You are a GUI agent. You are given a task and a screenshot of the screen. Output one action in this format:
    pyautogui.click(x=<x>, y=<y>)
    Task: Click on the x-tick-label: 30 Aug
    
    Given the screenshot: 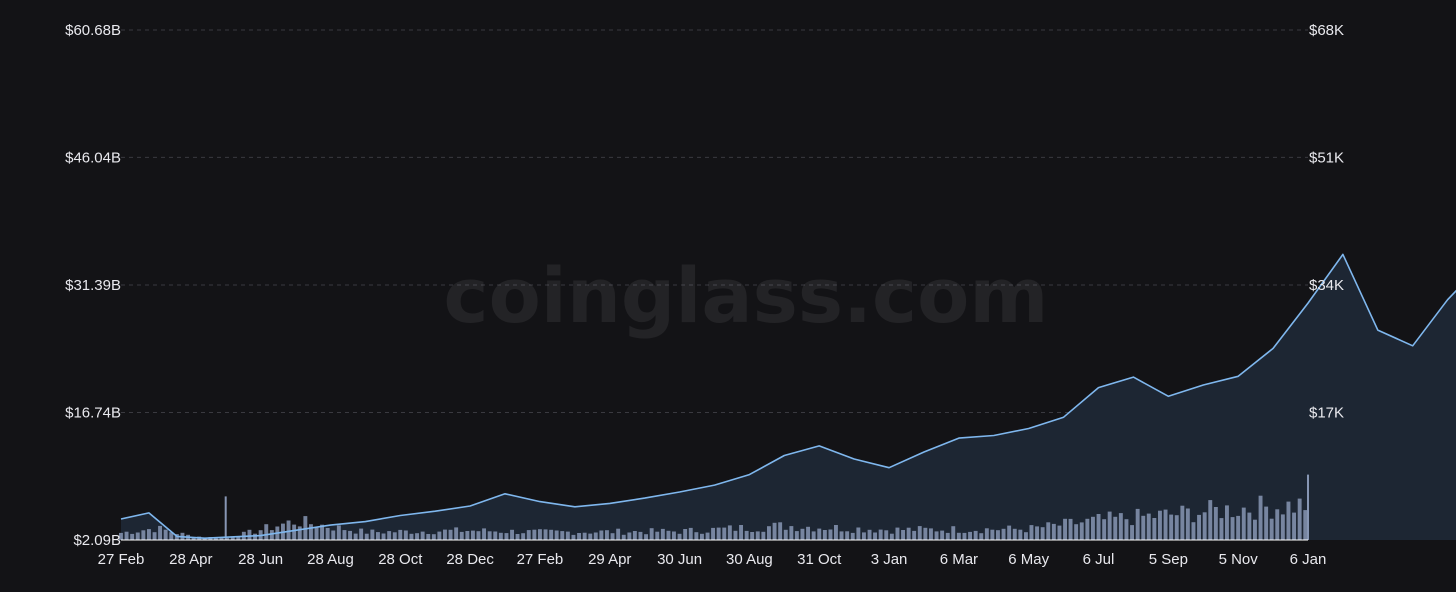 What is the action you would take?
    pyautogui.click(x=749, y=559)
    